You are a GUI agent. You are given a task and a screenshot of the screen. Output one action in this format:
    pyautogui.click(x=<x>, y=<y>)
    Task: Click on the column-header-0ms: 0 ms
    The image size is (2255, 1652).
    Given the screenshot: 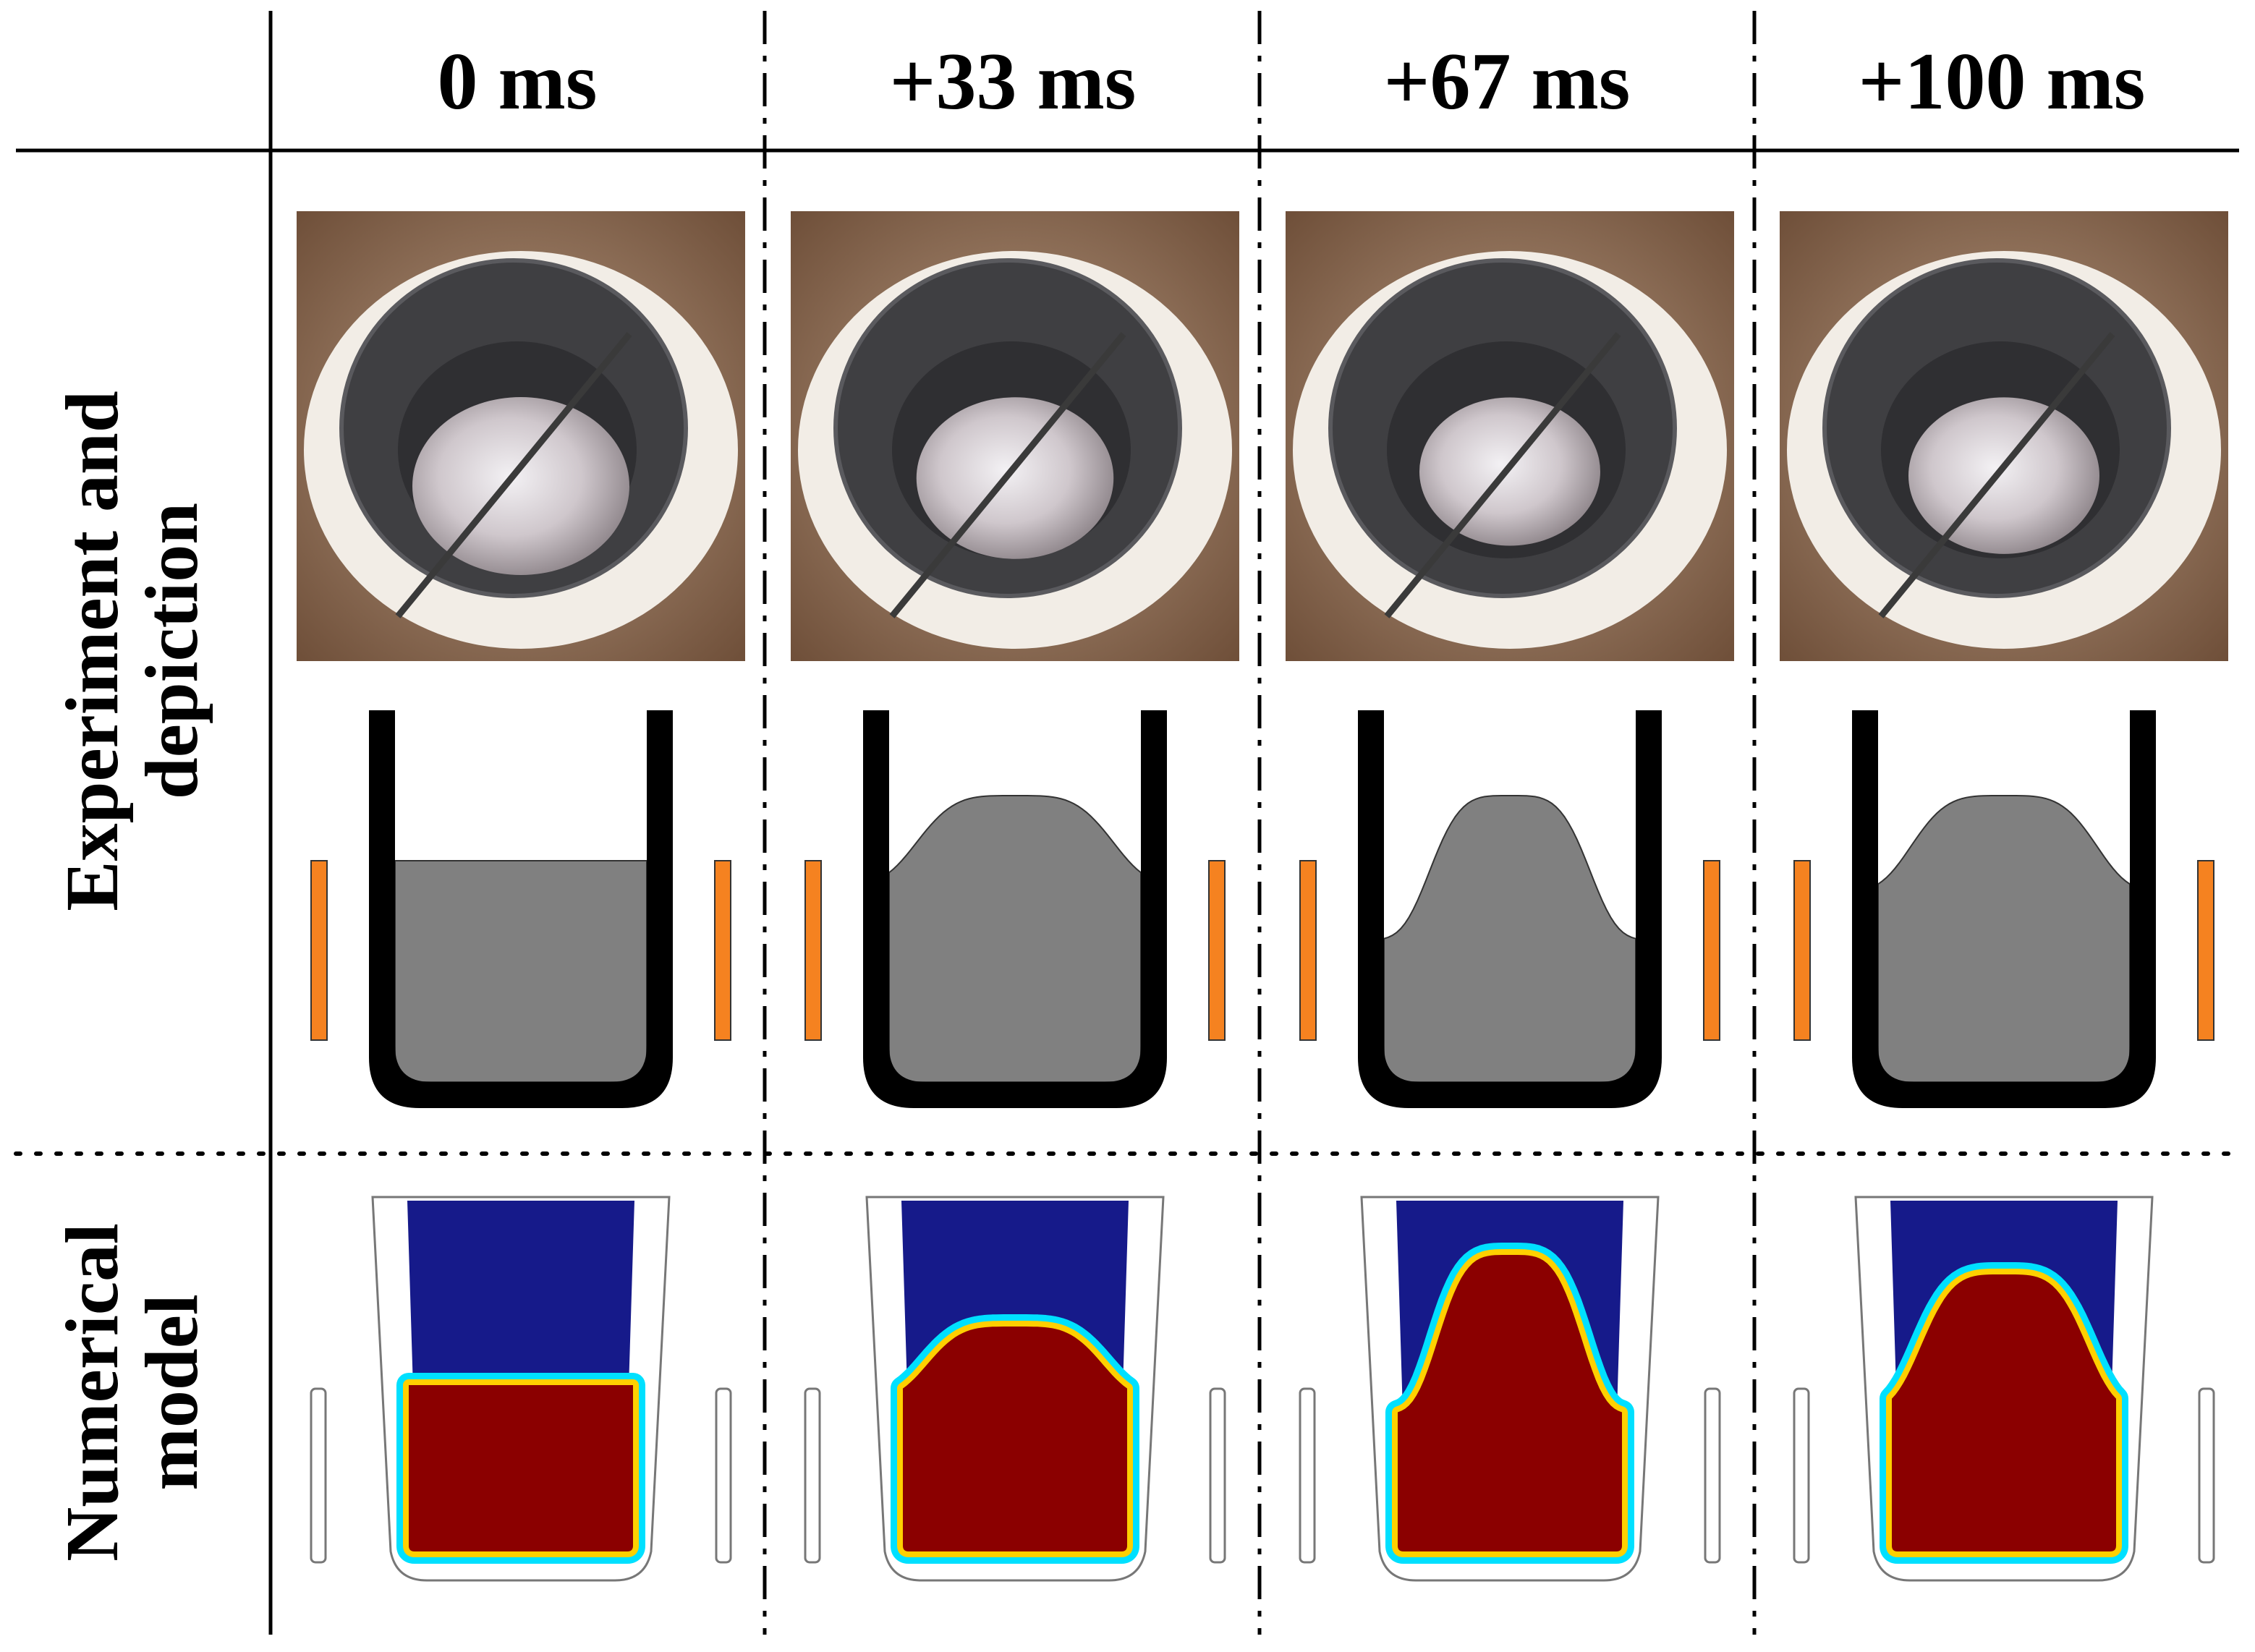 What is the action you would take?
    pyautogui.click(x=518, y=82)
    